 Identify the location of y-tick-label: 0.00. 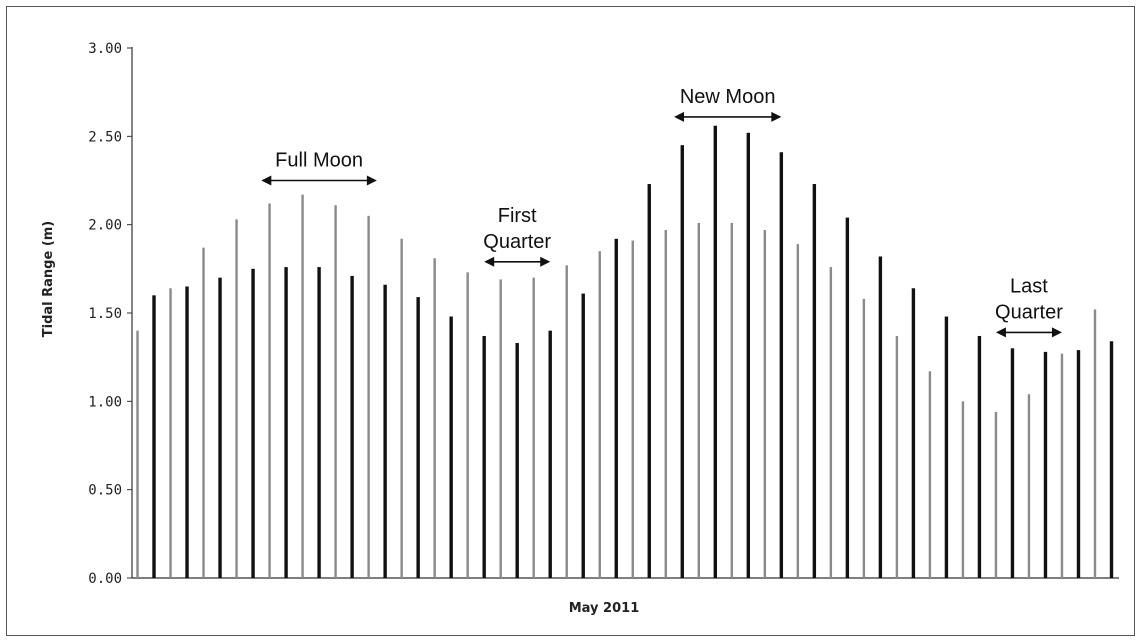
(105, 579).